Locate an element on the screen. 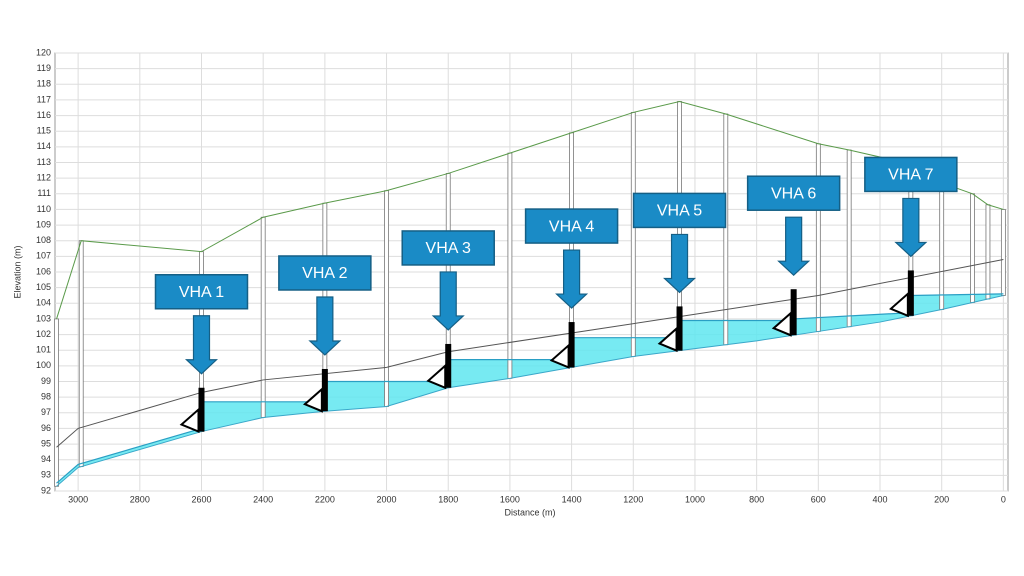 The image size is (1024, 576). y-tick-label: 115 is located at coordinates (44, 131).